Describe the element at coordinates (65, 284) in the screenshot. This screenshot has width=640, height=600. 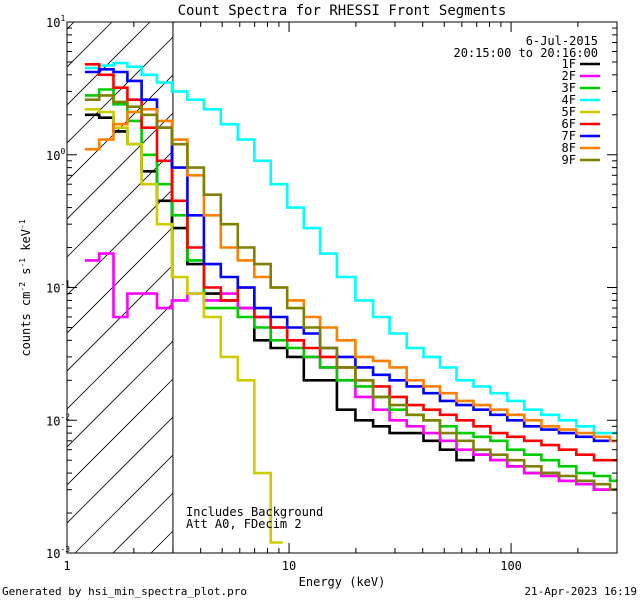
I see `y-tick-exponent: -1` at that location.